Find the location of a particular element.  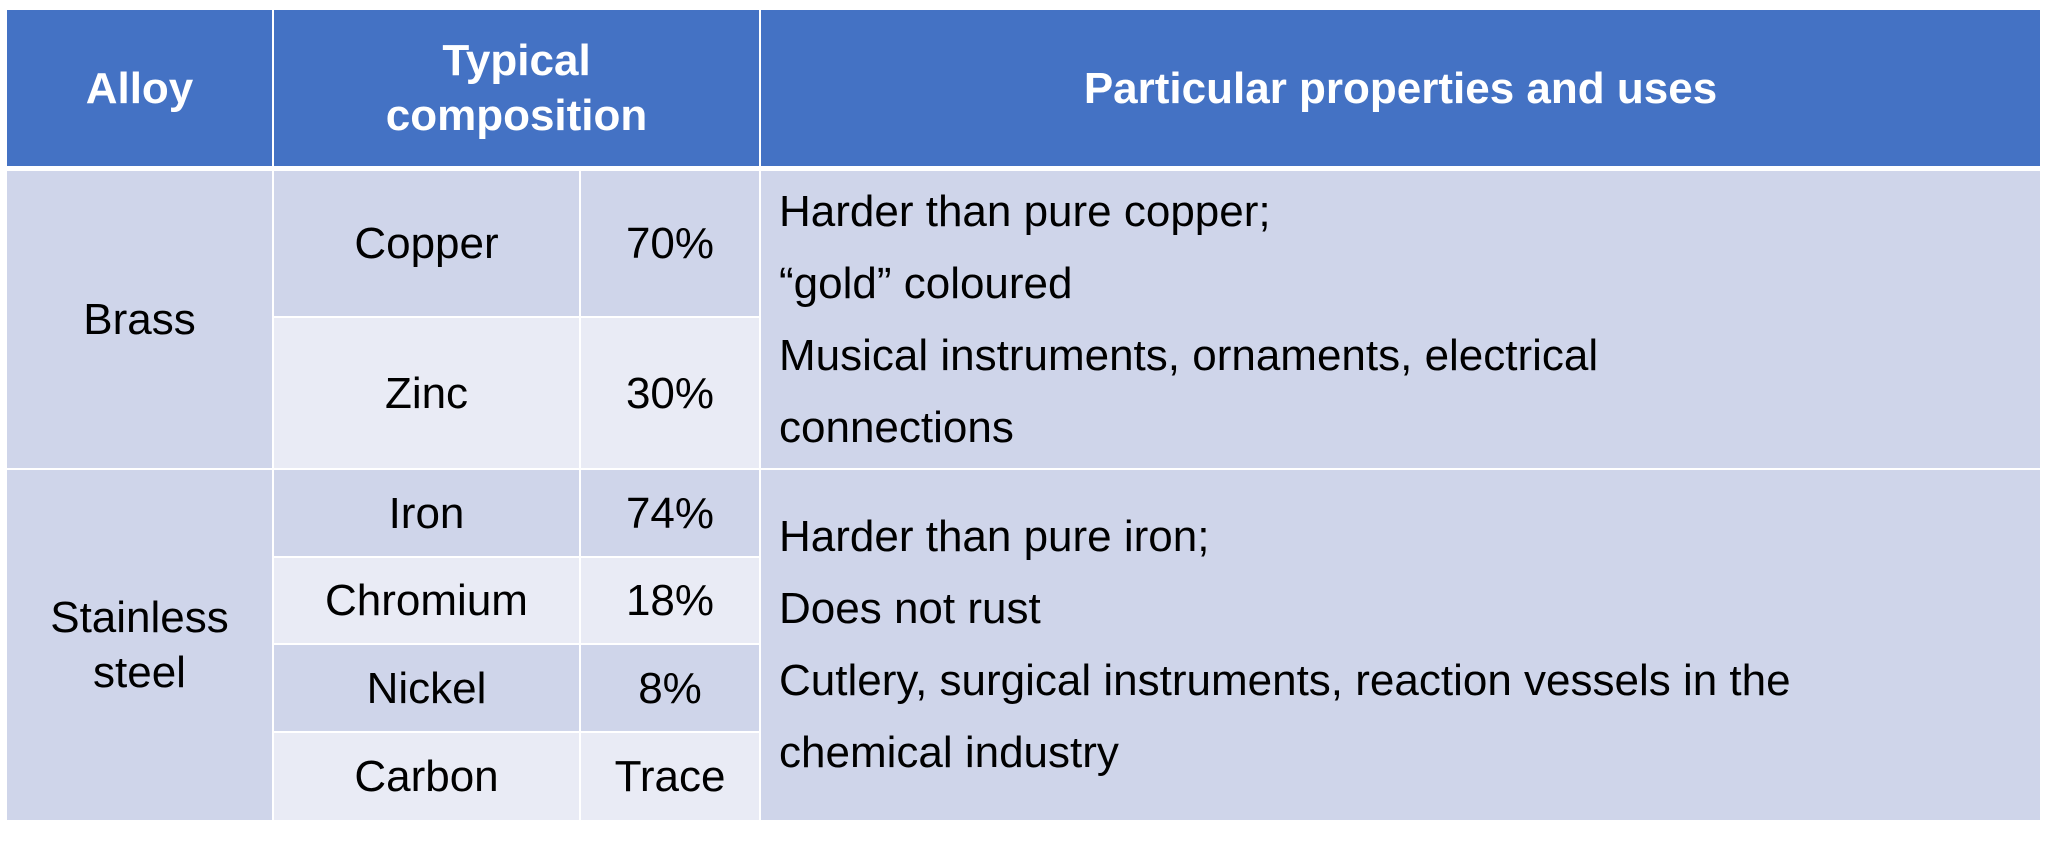

component-percent: Trace is located at coordinates (670, 776).